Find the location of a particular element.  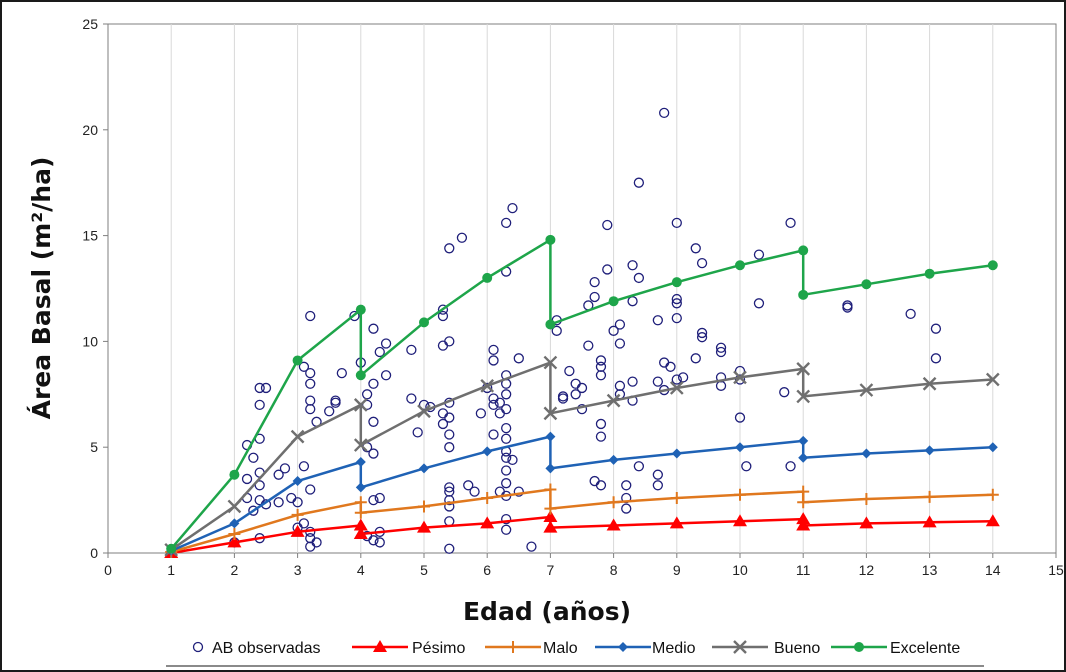

y-tick-label: 15 is located at coordinates (90, 236).